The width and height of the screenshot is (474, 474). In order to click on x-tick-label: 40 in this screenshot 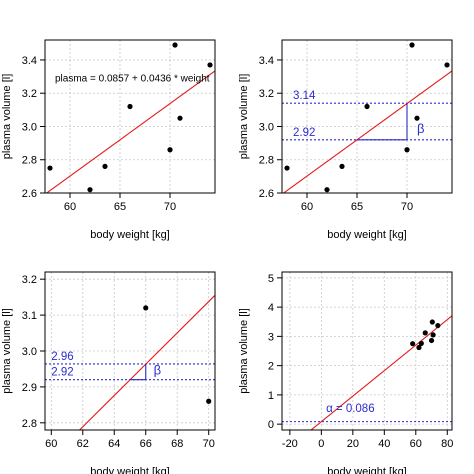, I will do `click(384, 444)`.